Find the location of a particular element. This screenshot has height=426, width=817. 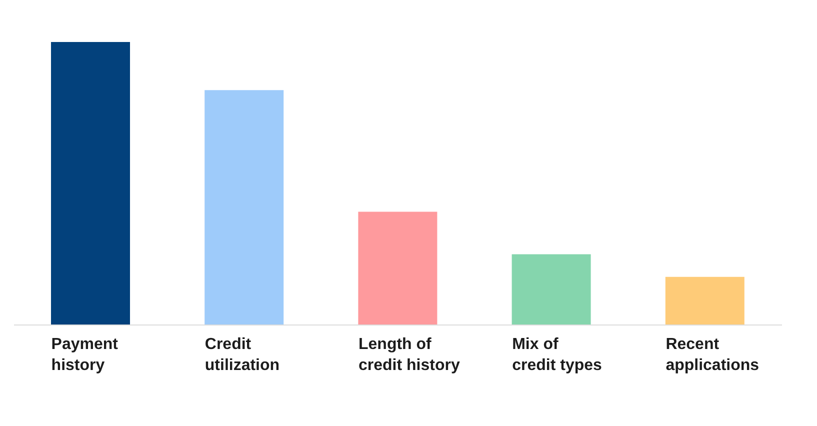

x-tick-label: Credit utilization is located at coordinates (242, 355).